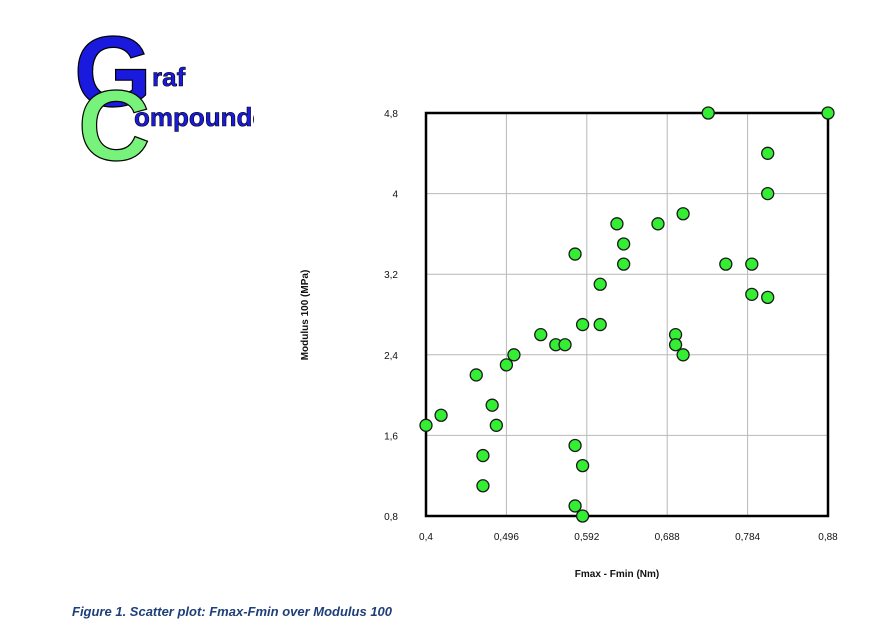 Image resolution: width=891 pixels, height=642 pixels. What do you see at coordinates (667, 537) in the screenshot?
I see `x-tick-label: 0,688` at bounding box center [667, 537].